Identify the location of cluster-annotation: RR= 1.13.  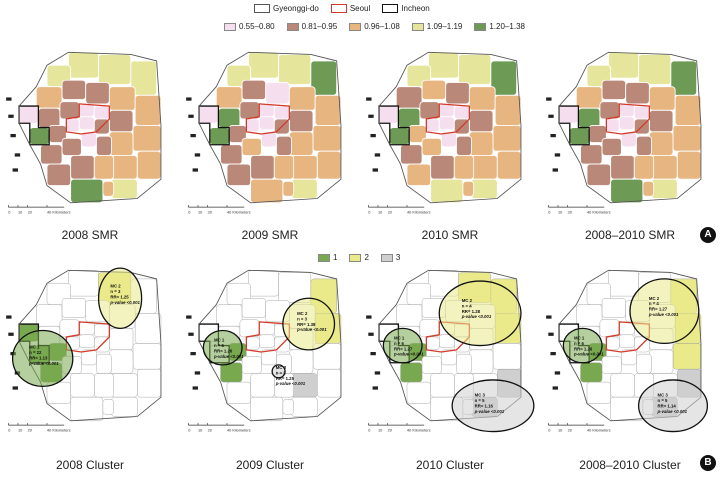
(38, 357).